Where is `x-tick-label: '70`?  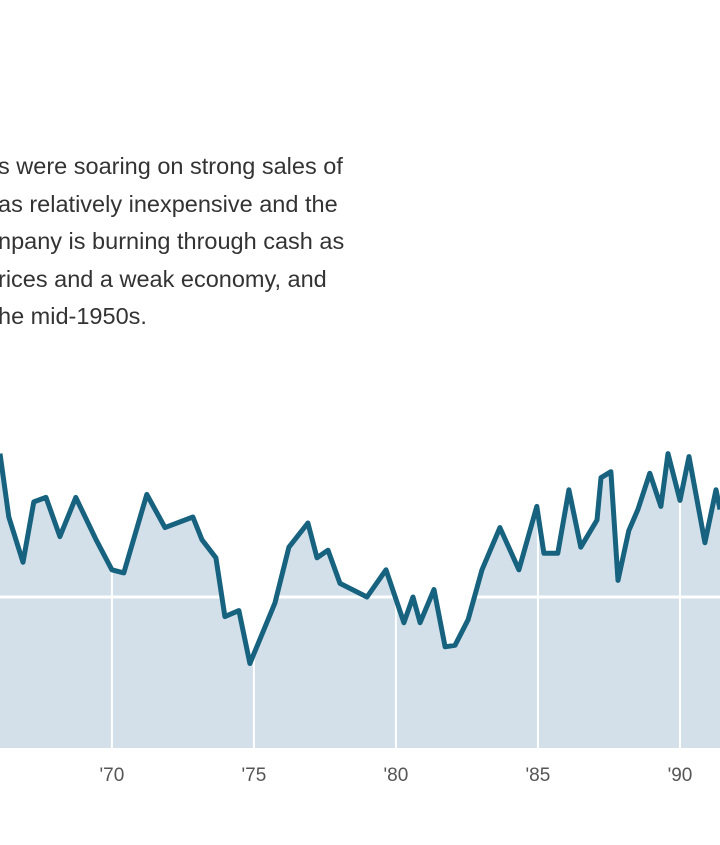 x-tick-label: '70 is located at coordinates (112, 775).